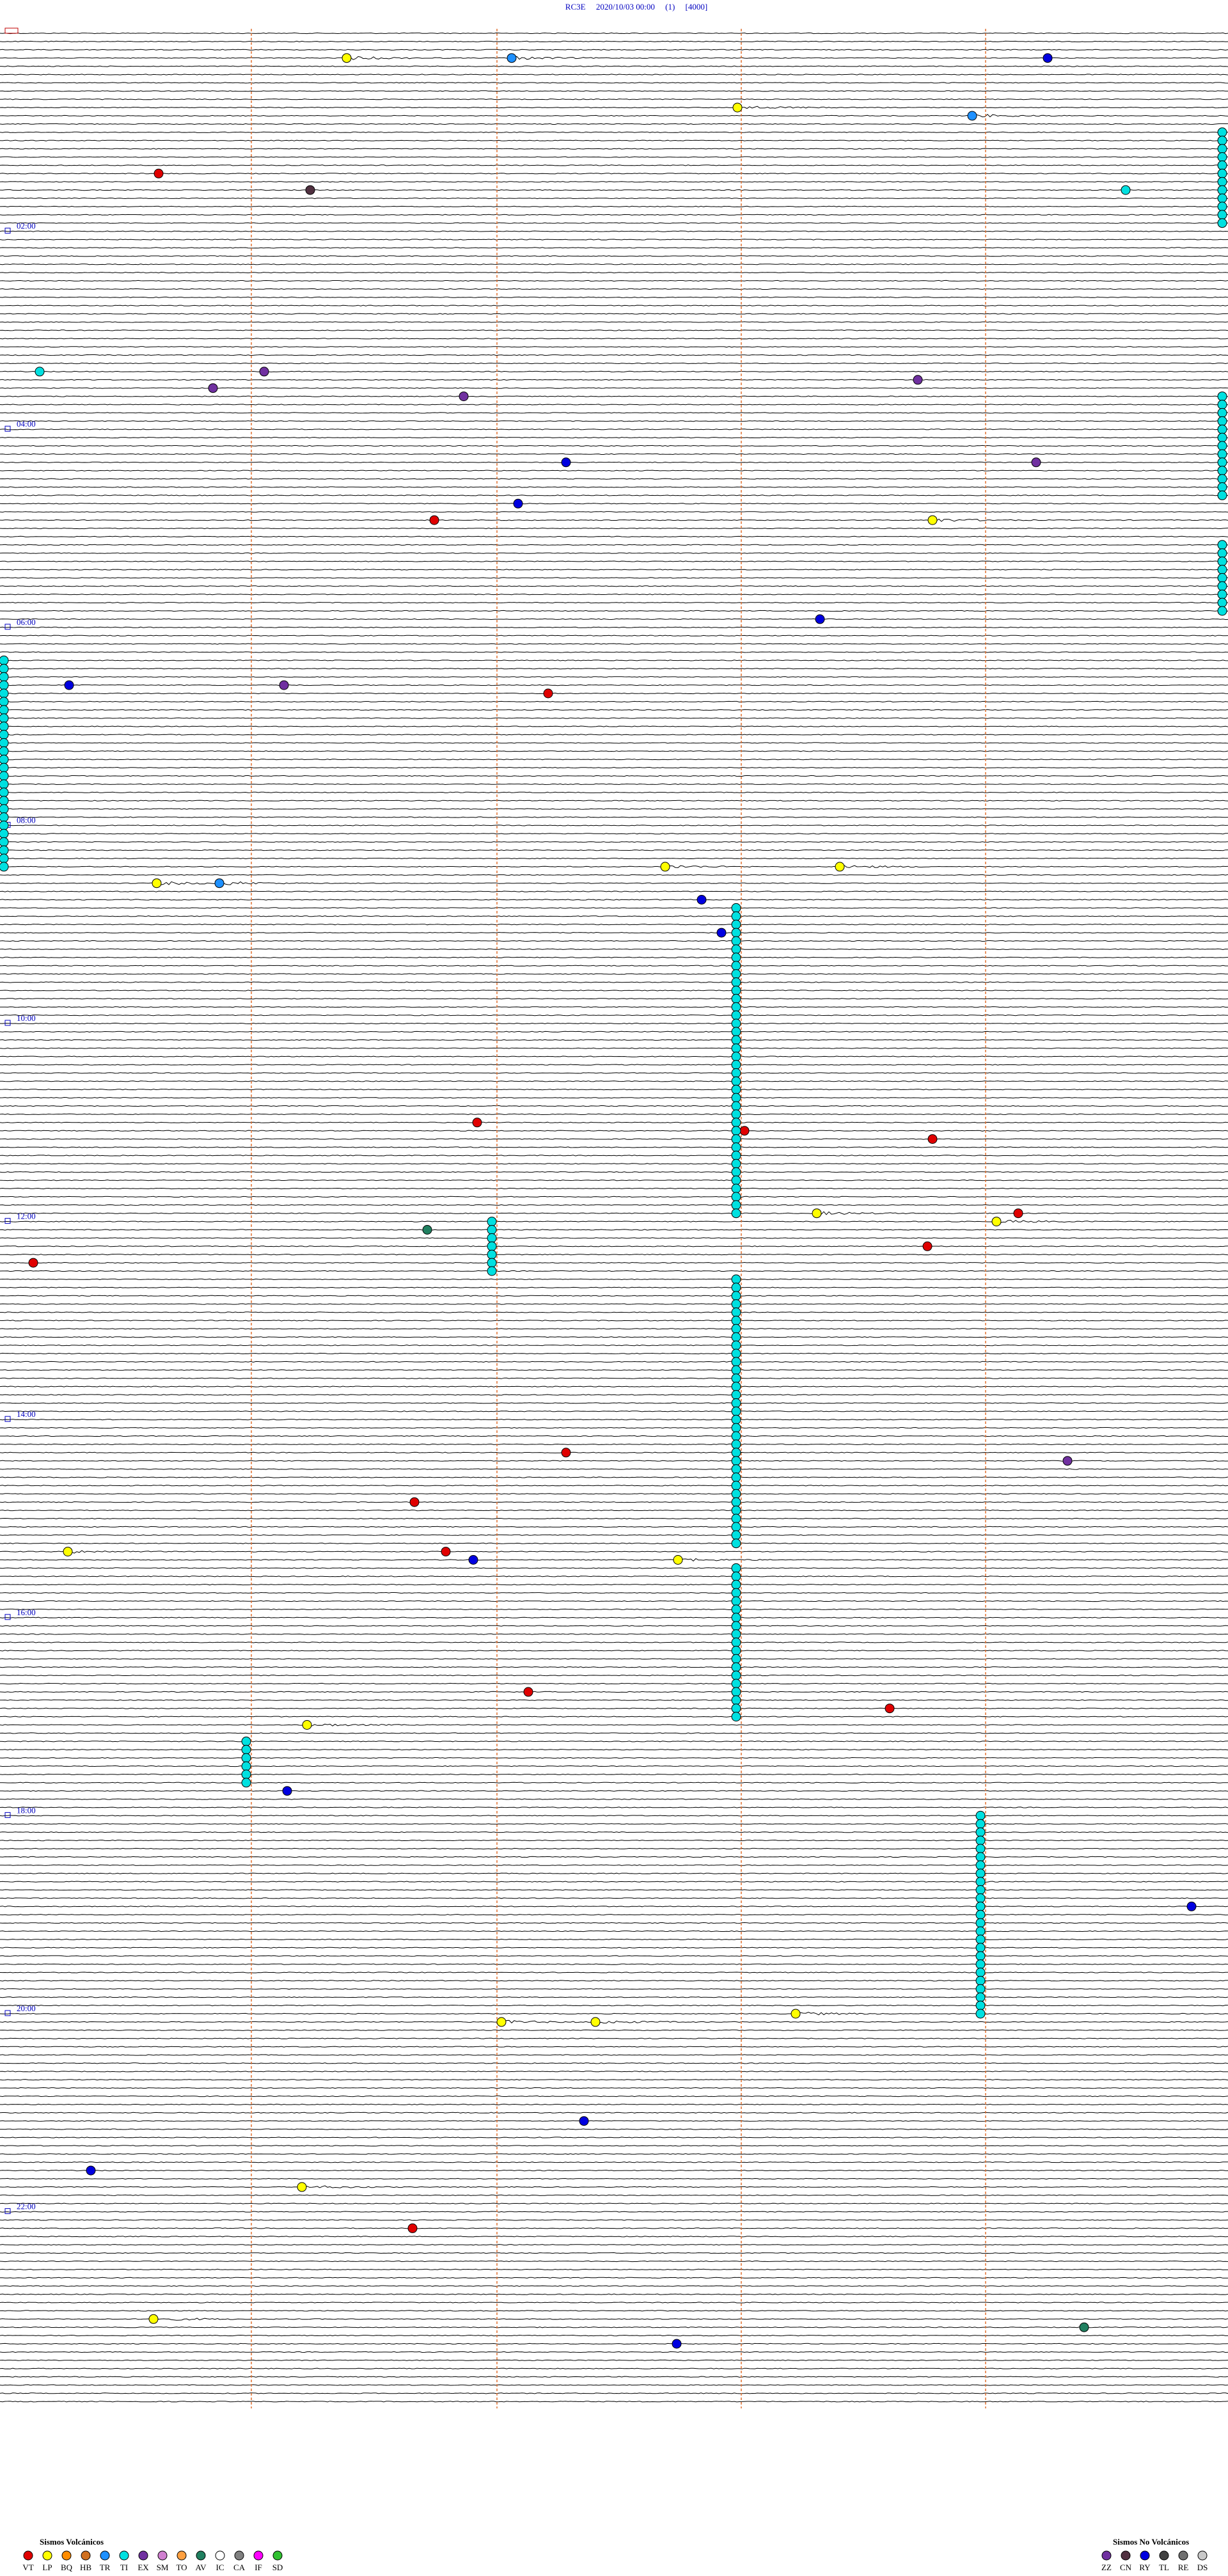  I want to click on legend-label: TI, so click(124, 2567).